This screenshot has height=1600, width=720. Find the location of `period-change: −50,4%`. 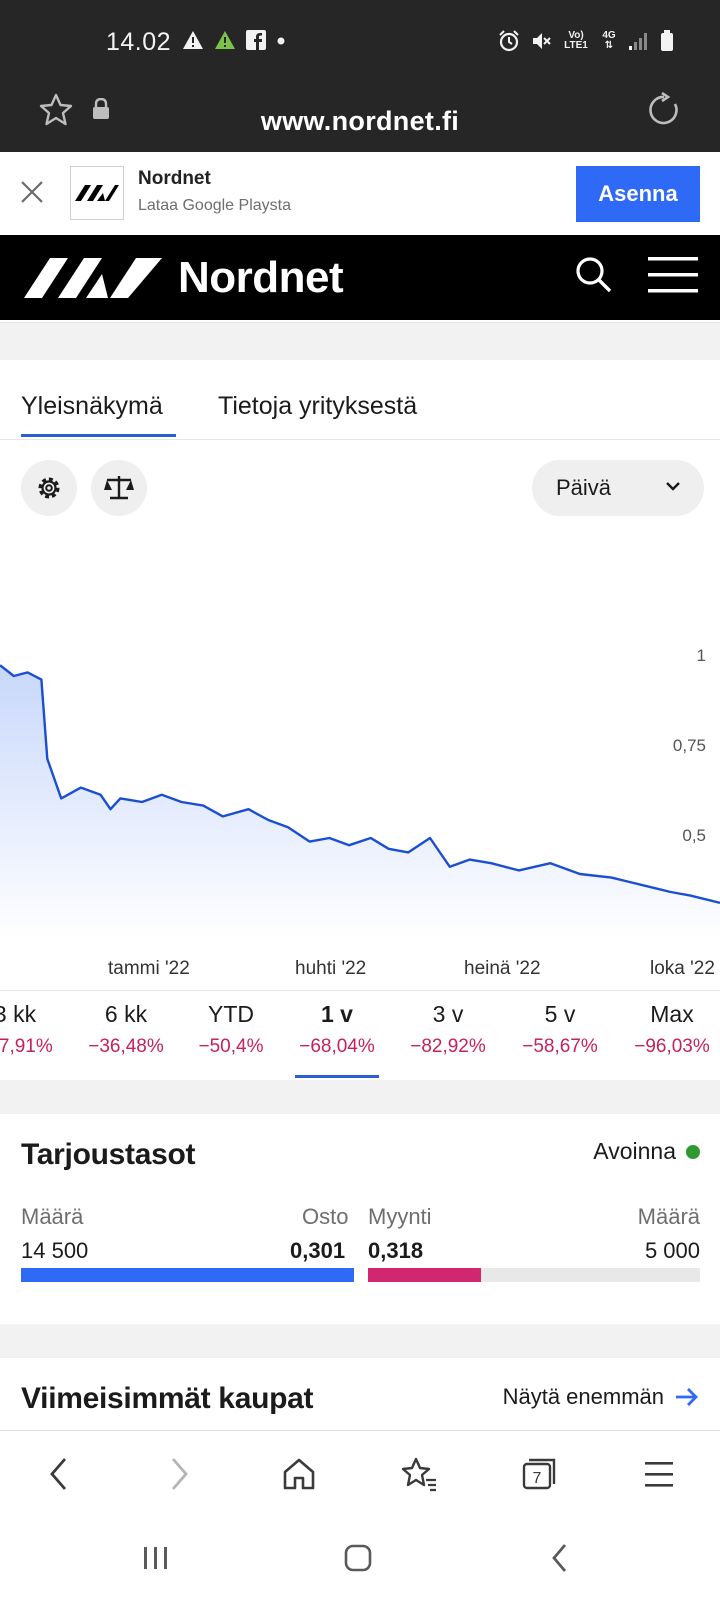

period-change: −50,4% is located at coordinates (231, 1046).